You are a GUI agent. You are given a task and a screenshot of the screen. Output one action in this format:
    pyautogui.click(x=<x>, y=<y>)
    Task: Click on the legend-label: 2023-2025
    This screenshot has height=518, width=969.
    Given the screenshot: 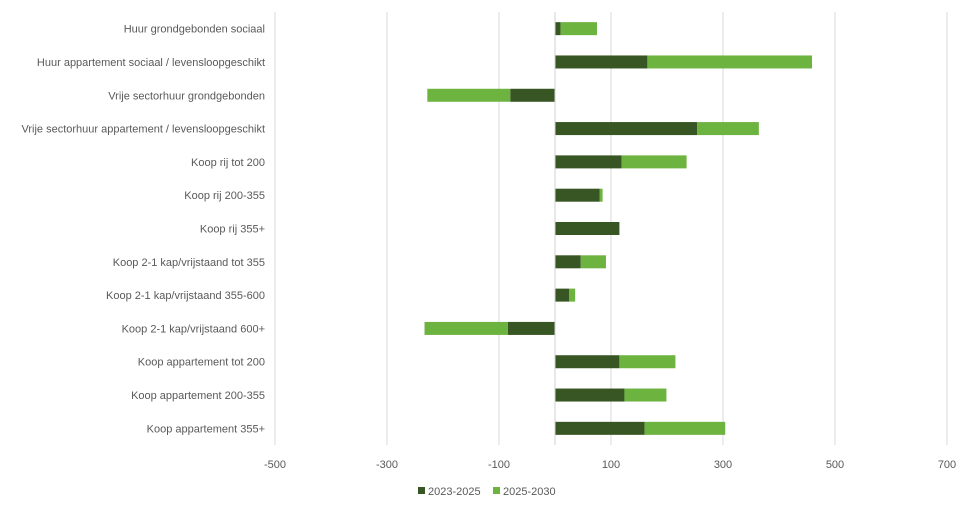 What is the action you would take?
    pyautogui.click(x=454, y=492)
    